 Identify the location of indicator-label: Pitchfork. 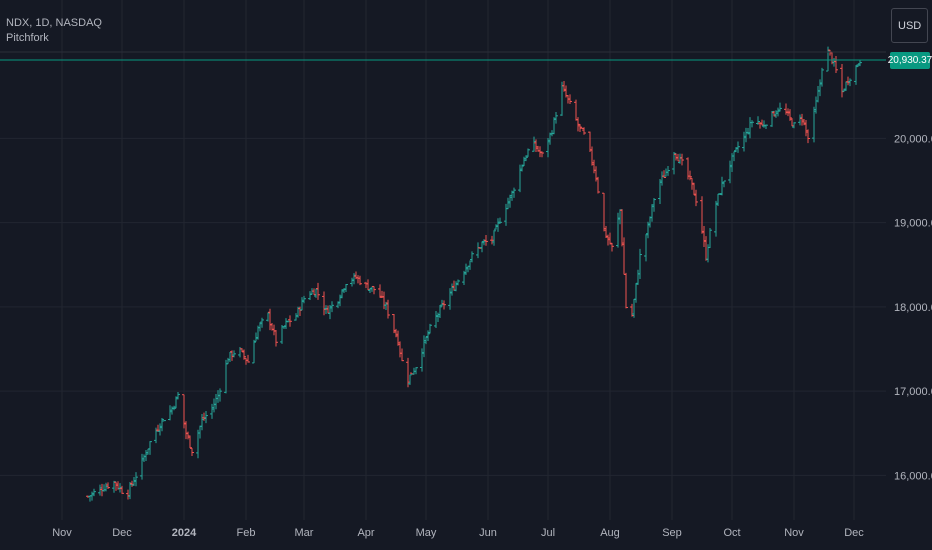
(27, 38).